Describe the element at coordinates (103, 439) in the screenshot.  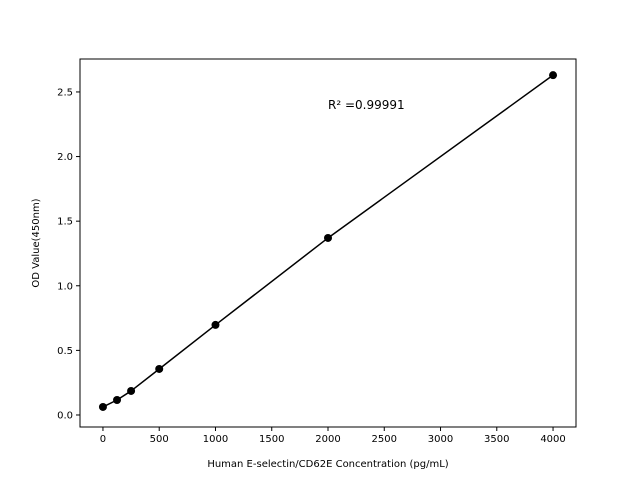
I see `x-tick-label: 0` at that location.